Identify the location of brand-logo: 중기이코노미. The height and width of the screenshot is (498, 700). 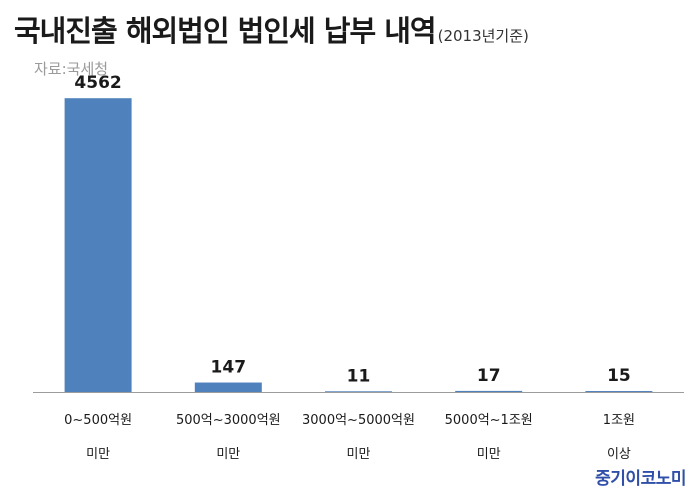
(640, 479).